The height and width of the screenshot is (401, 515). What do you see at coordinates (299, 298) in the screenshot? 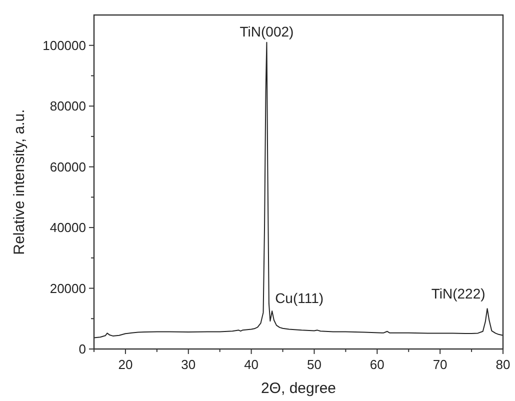
I see `annotation: Cu(111)` at bounding box center [299, 298].